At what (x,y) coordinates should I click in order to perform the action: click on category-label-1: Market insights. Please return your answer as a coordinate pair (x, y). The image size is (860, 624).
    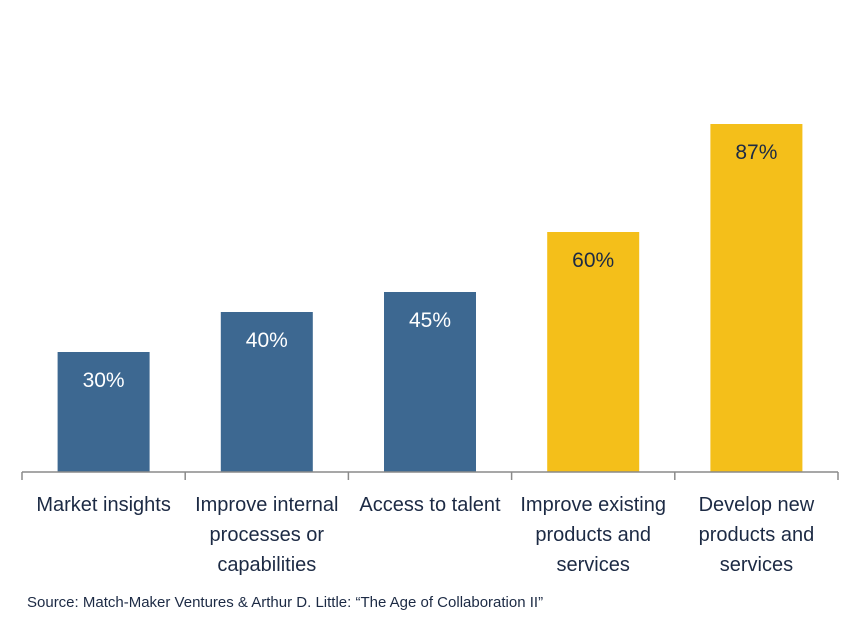
    Looking at the image, I should click on (103, 505).